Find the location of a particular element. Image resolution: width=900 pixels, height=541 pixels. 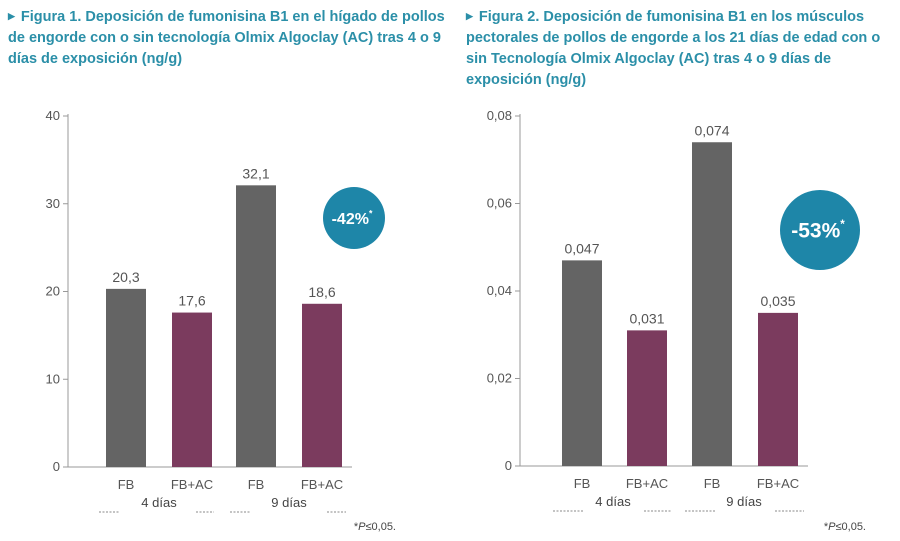

badge-value: -53% is located at coordinates (815, 231).